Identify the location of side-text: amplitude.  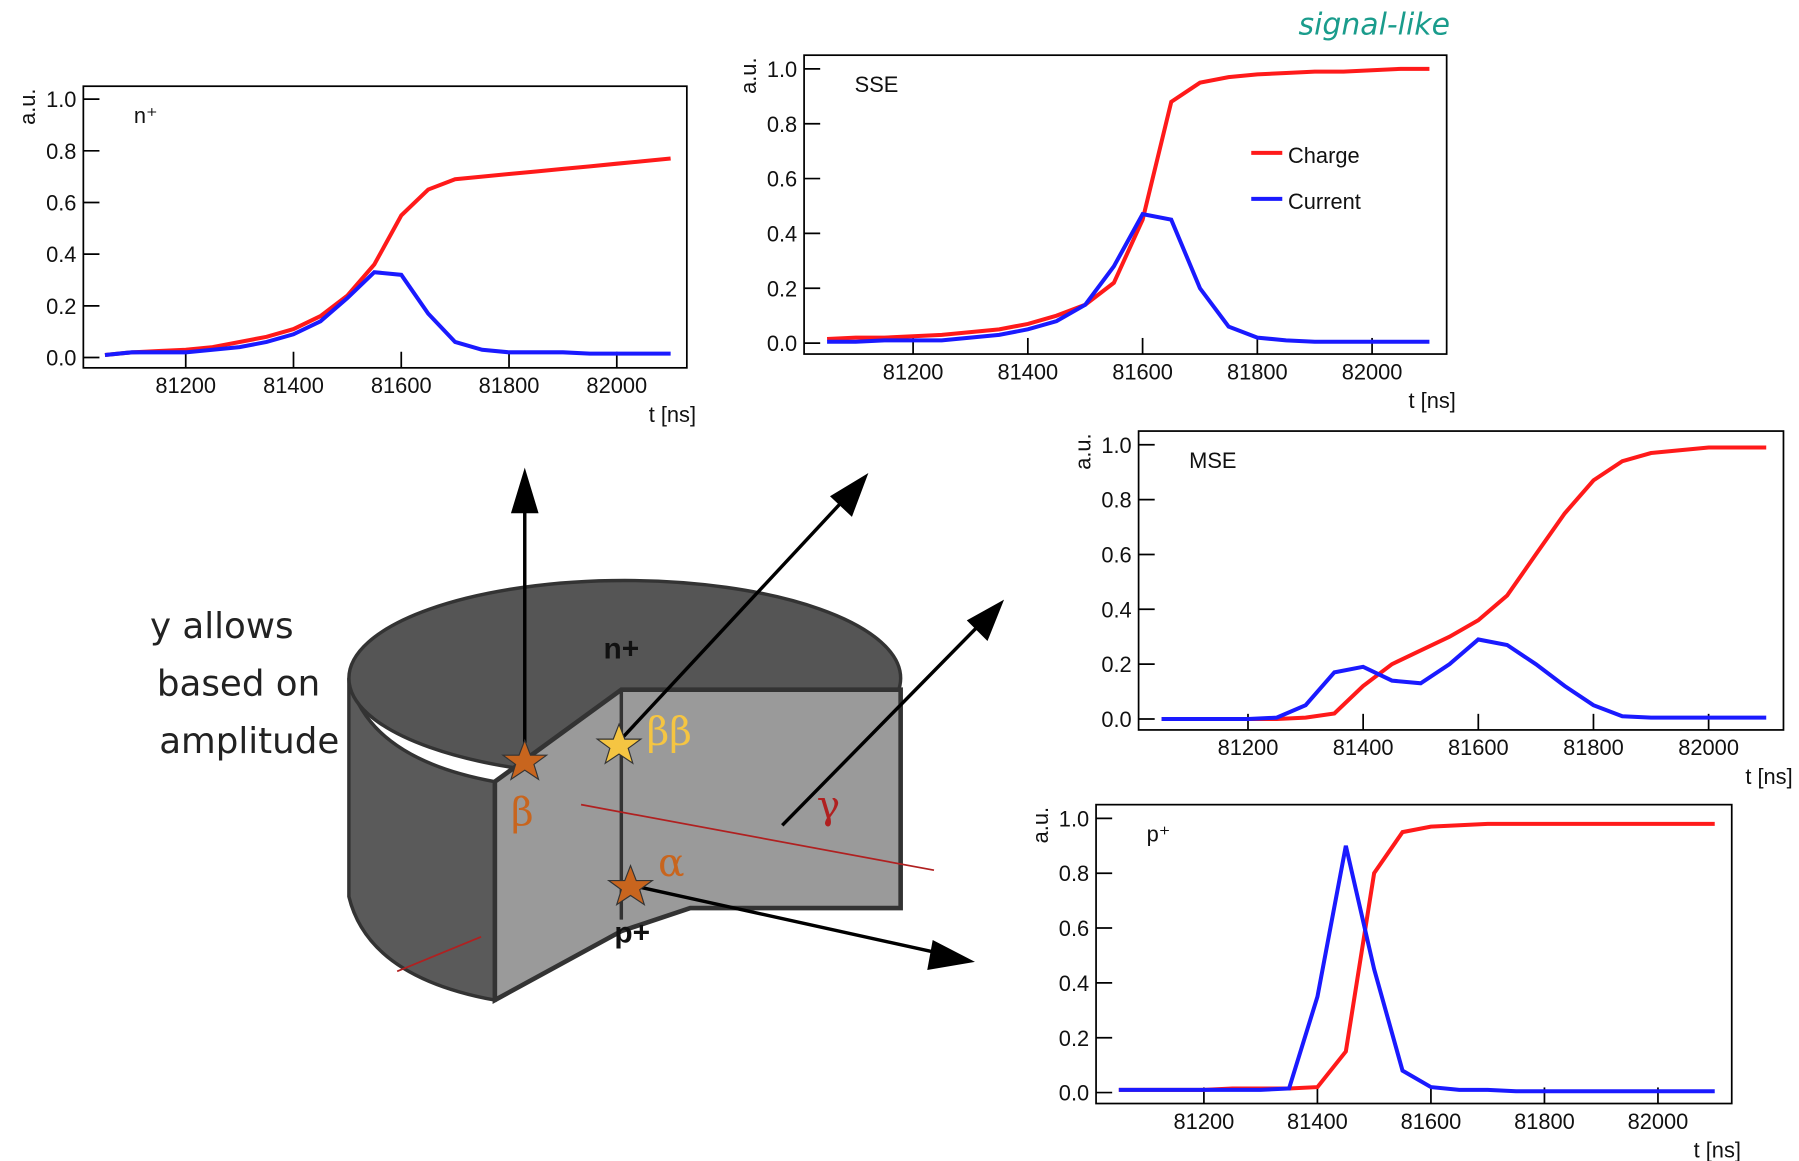
(249, 741).